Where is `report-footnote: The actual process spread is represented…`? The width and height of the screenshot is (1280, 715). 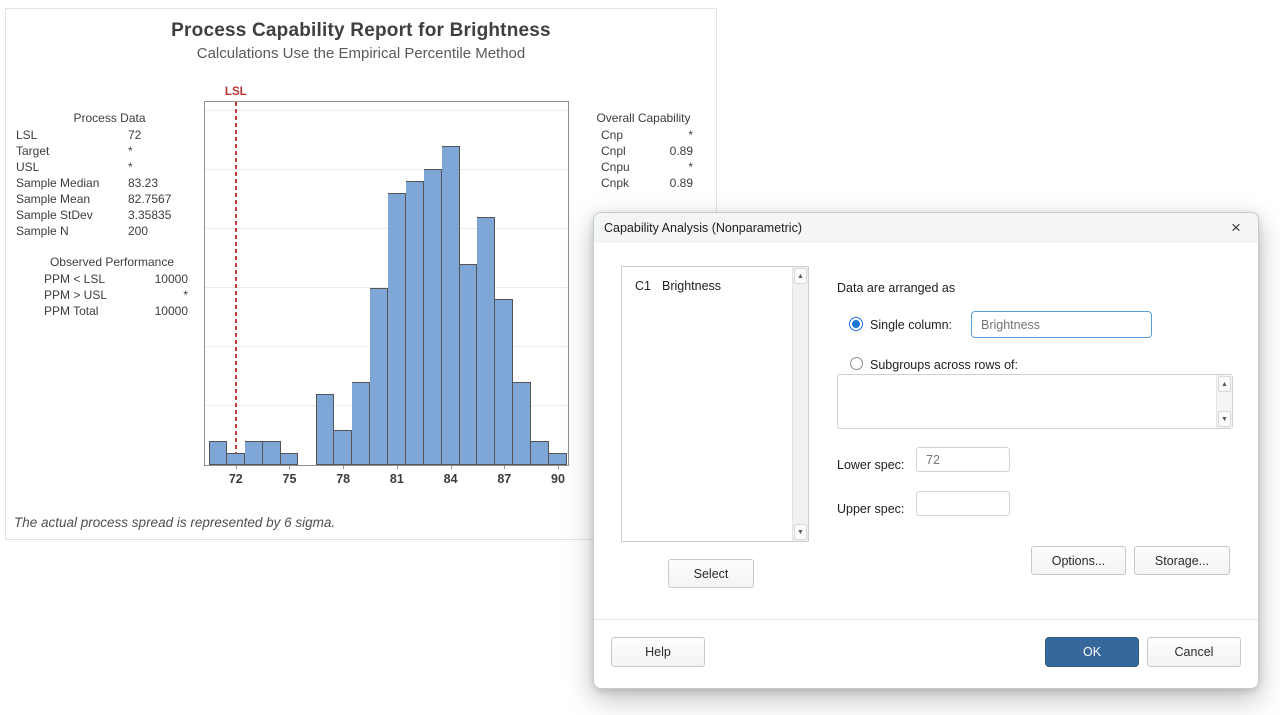
report-footnote: The actual process spread is represented… is located at coordinates (175, 522).